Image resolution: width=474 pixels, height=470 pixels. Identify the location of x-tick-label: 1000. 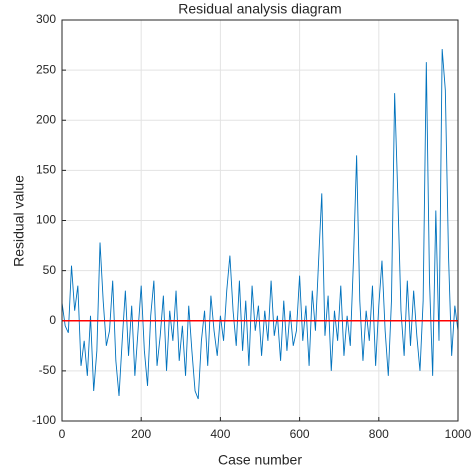
(458, 434).